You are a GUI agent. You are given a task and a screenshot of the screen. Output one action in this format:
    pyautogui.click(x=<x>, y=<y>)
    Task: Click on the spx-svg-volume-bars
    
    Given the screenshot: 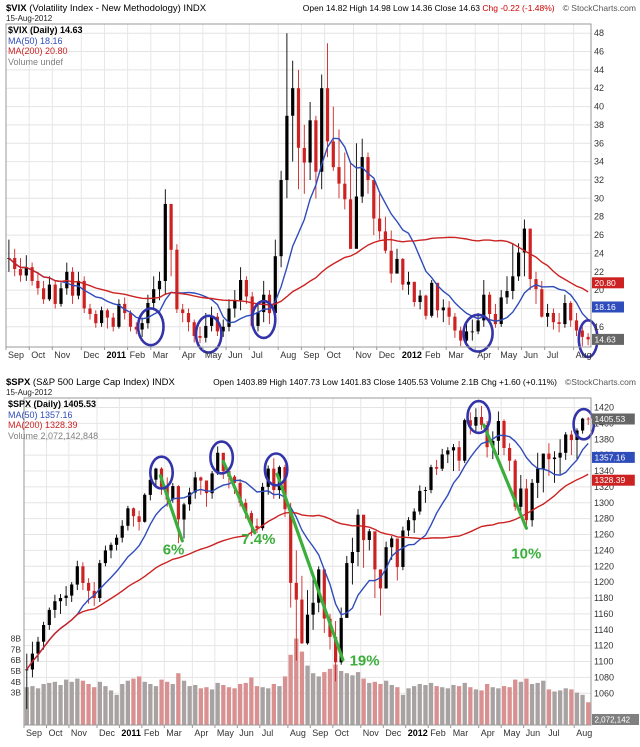 What is the action you would take?
    pyautogui.click(x=307, y=681)
    